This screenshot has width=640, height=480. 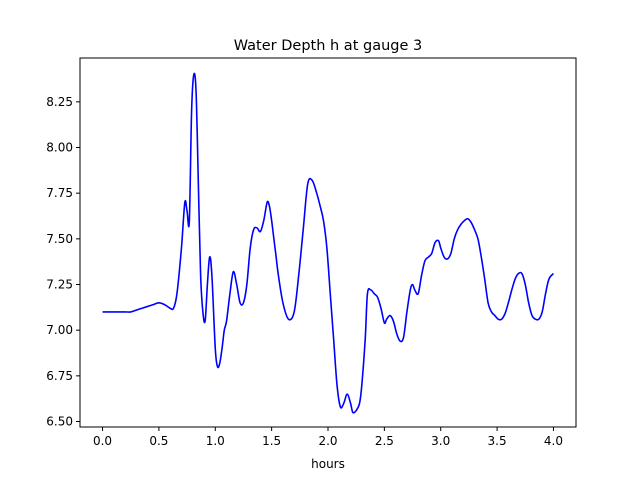 What do you see at coordinates (59, 193) in the screenshot?
I see `y-tick-label: 7.75` at bounding box center [59, 193].